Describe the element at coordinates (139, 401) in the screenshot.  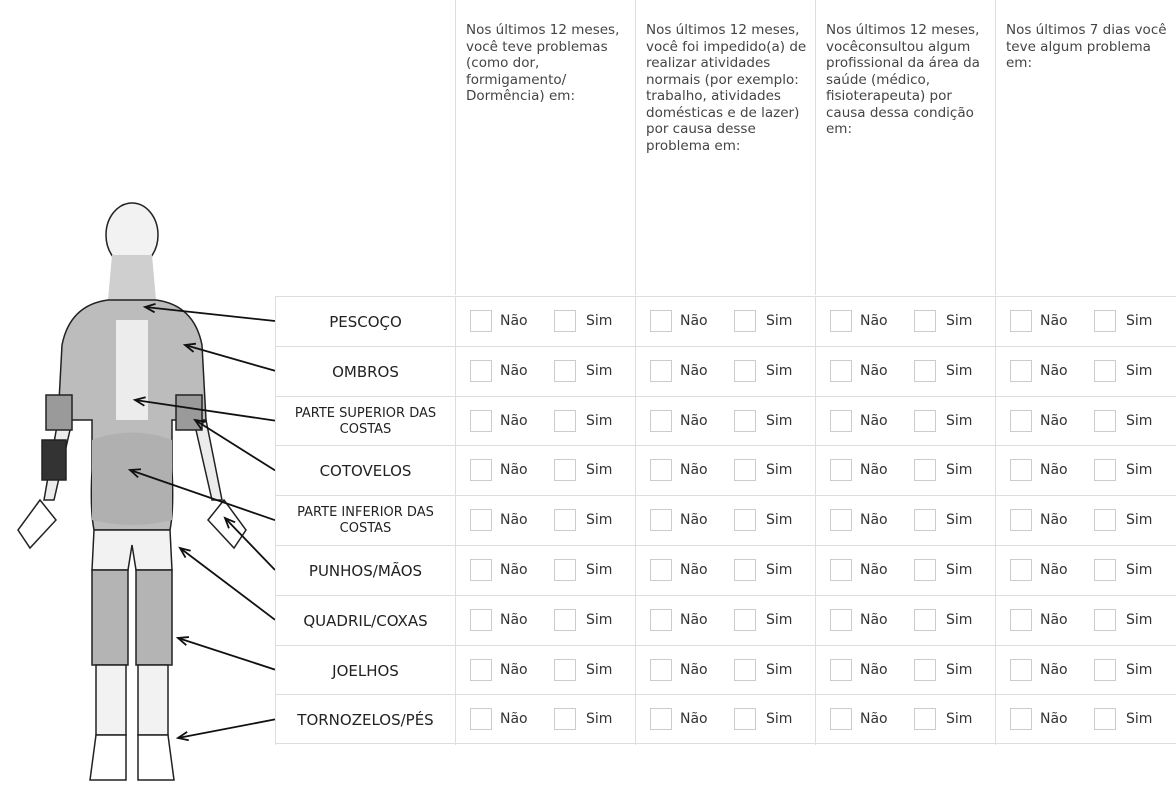
I see `arrow-head` at that location.